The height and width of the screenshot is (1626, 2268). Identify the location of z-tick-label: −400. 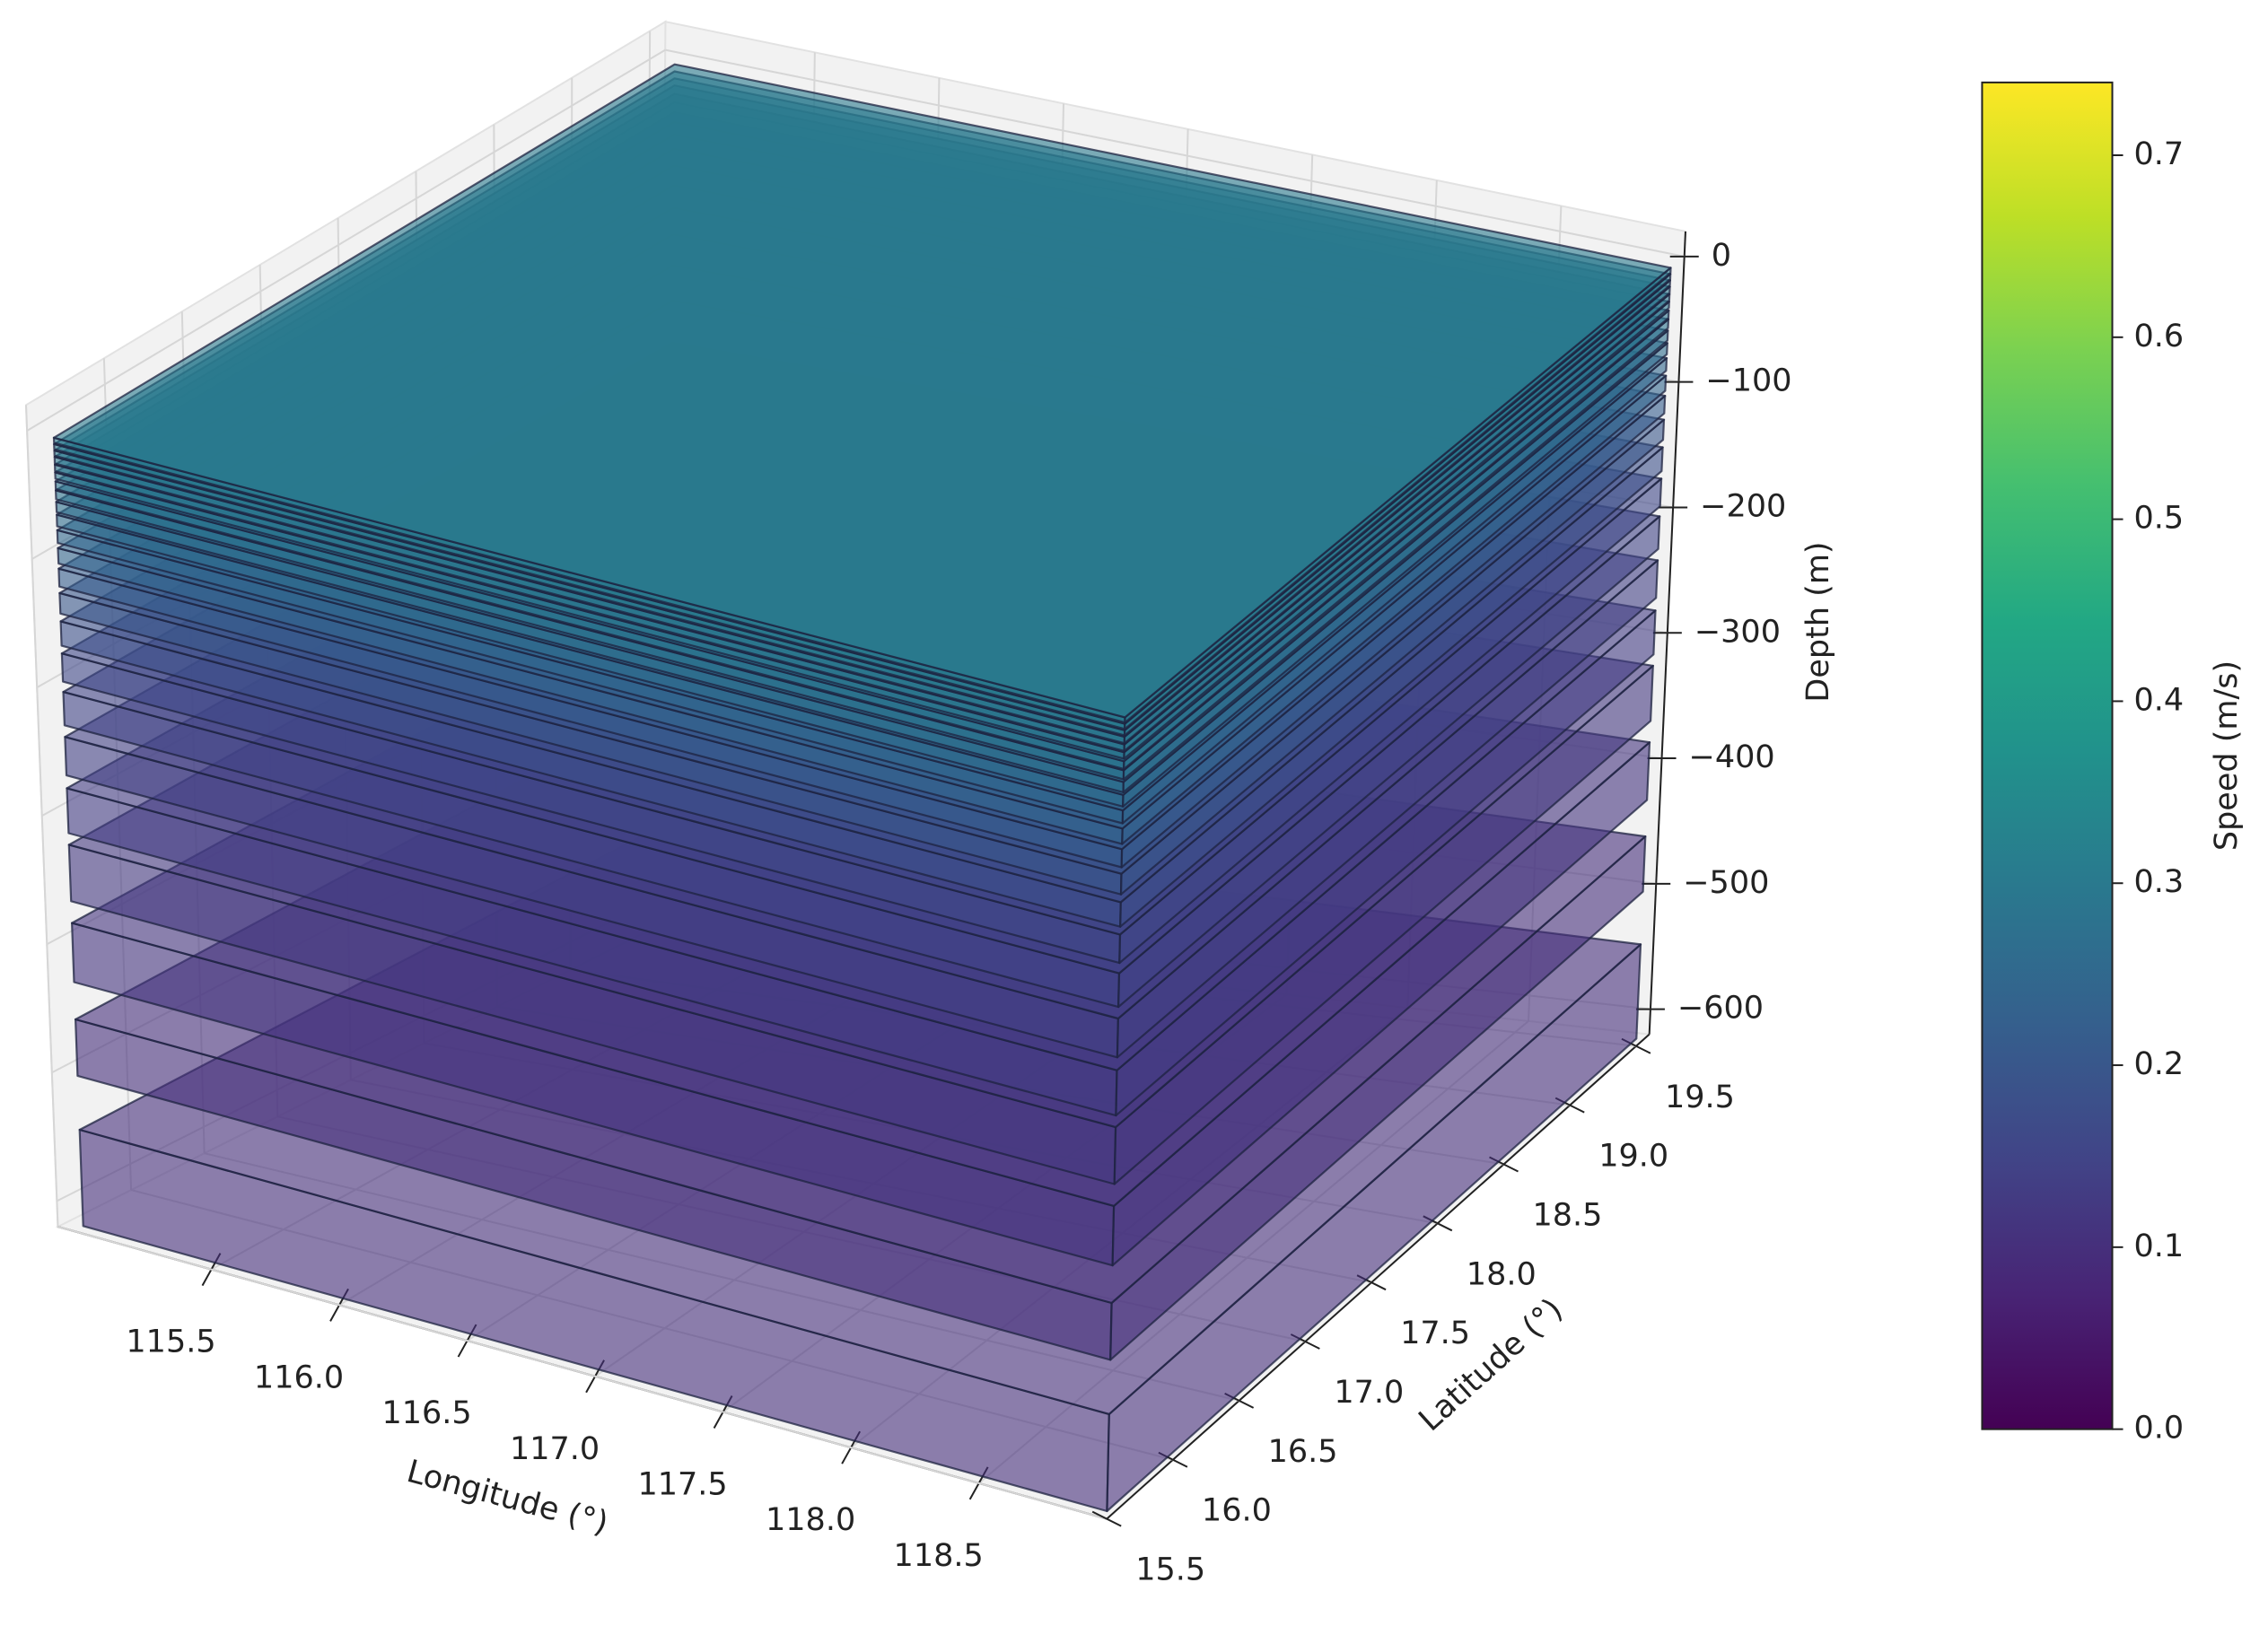
(1732, 757).